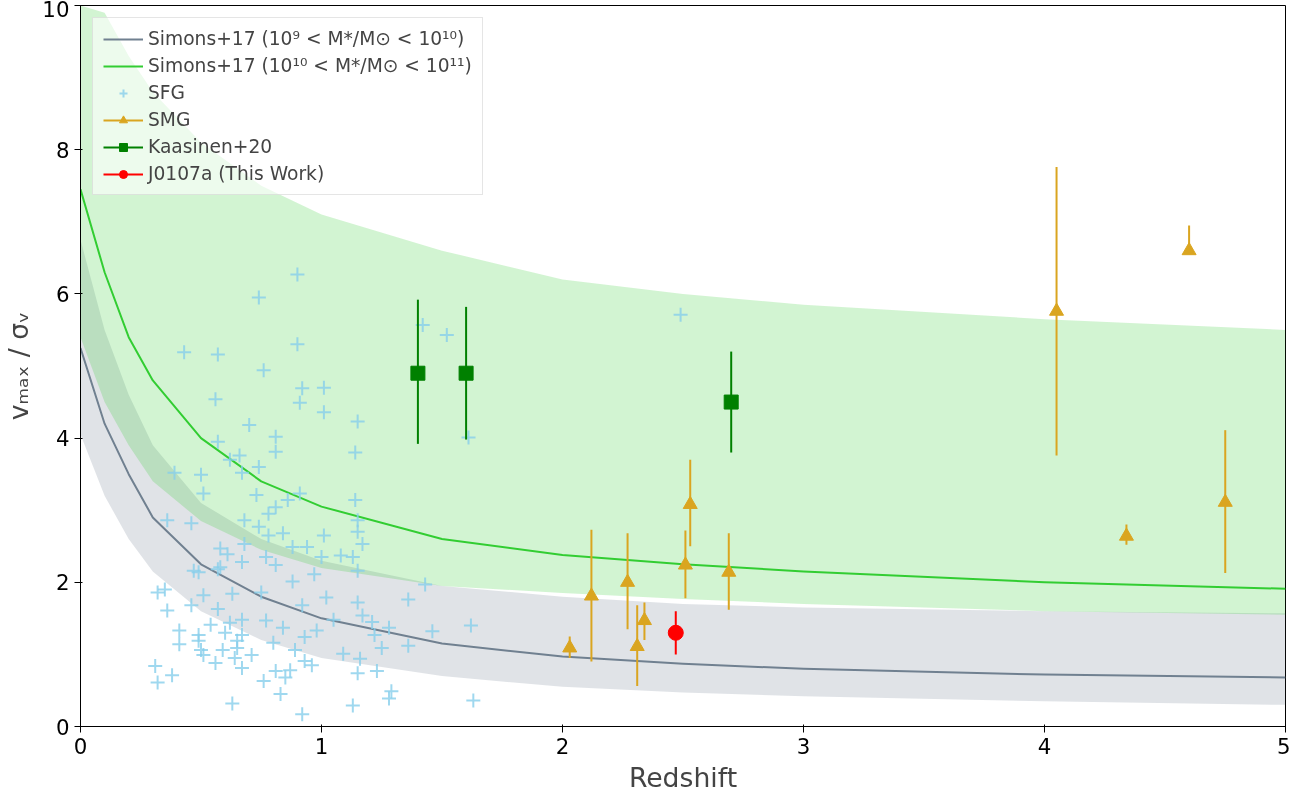 The image size is (1300, 801). Describe the element at coordinates (19, 366) in the screenshot. I see `y-axis-title: vₘₐₓ / σᵥ` at that location.